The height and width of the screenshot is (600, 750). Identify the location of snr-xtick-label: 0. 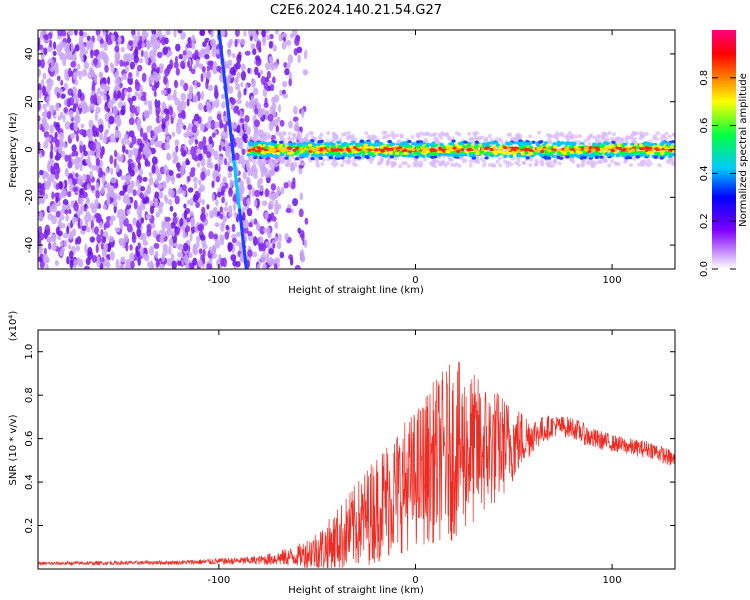
(415, 580).